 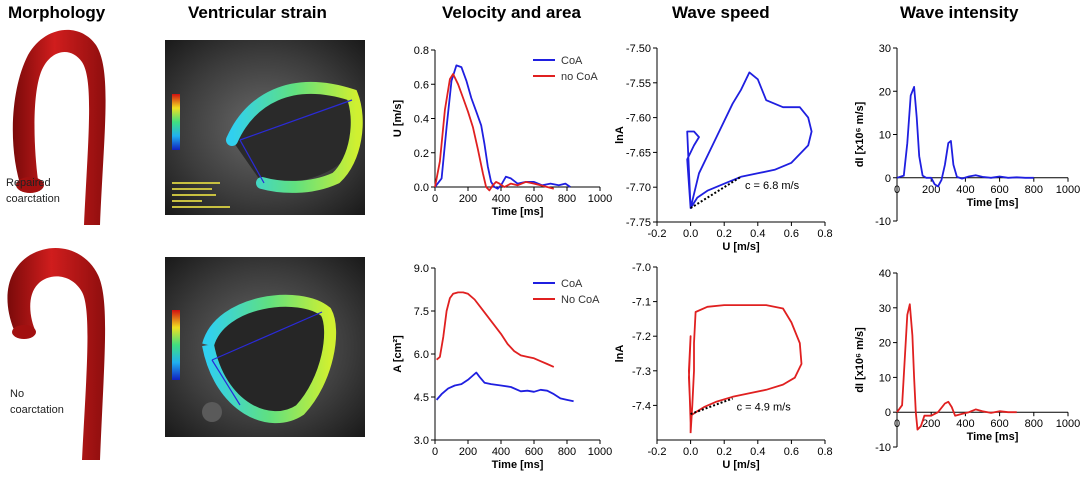 I want to click on y-tick-label: -7.75, so click(x=638, y=223).